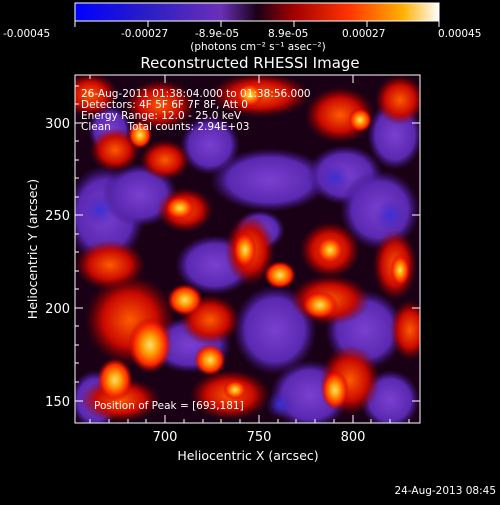  Describe the element at coordinates (445, 491) in the screenshot. I see `footer-timestamp: 24-Aug-2013 08:45` at that location.